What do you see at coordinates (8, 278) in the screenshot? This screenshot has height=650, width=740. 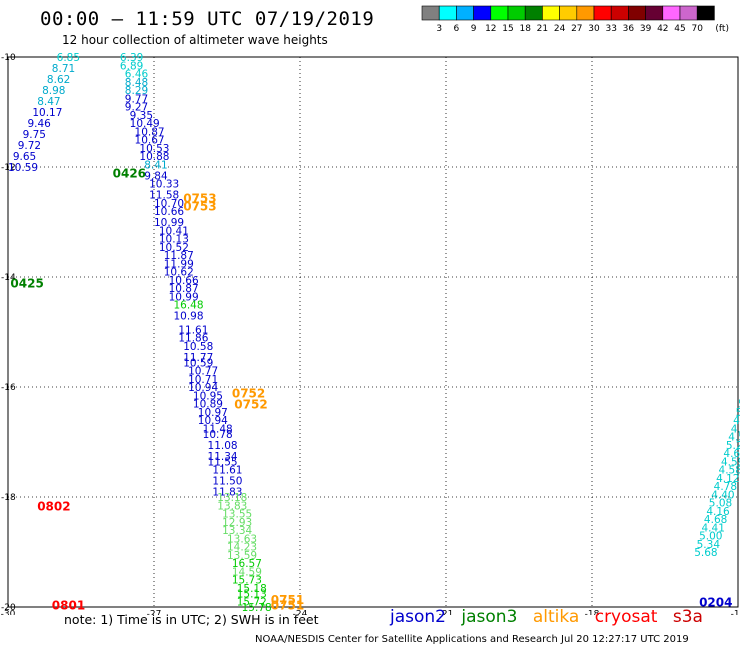 I see `y-tick-label: -14` at bounding box center [8, 278].